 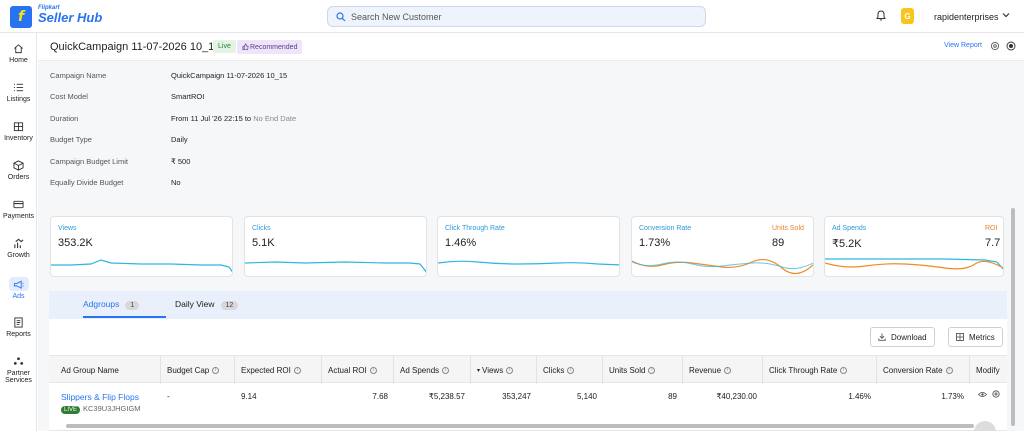 I want to click on ad-spends-sparkline, so click(x=914, y=264).